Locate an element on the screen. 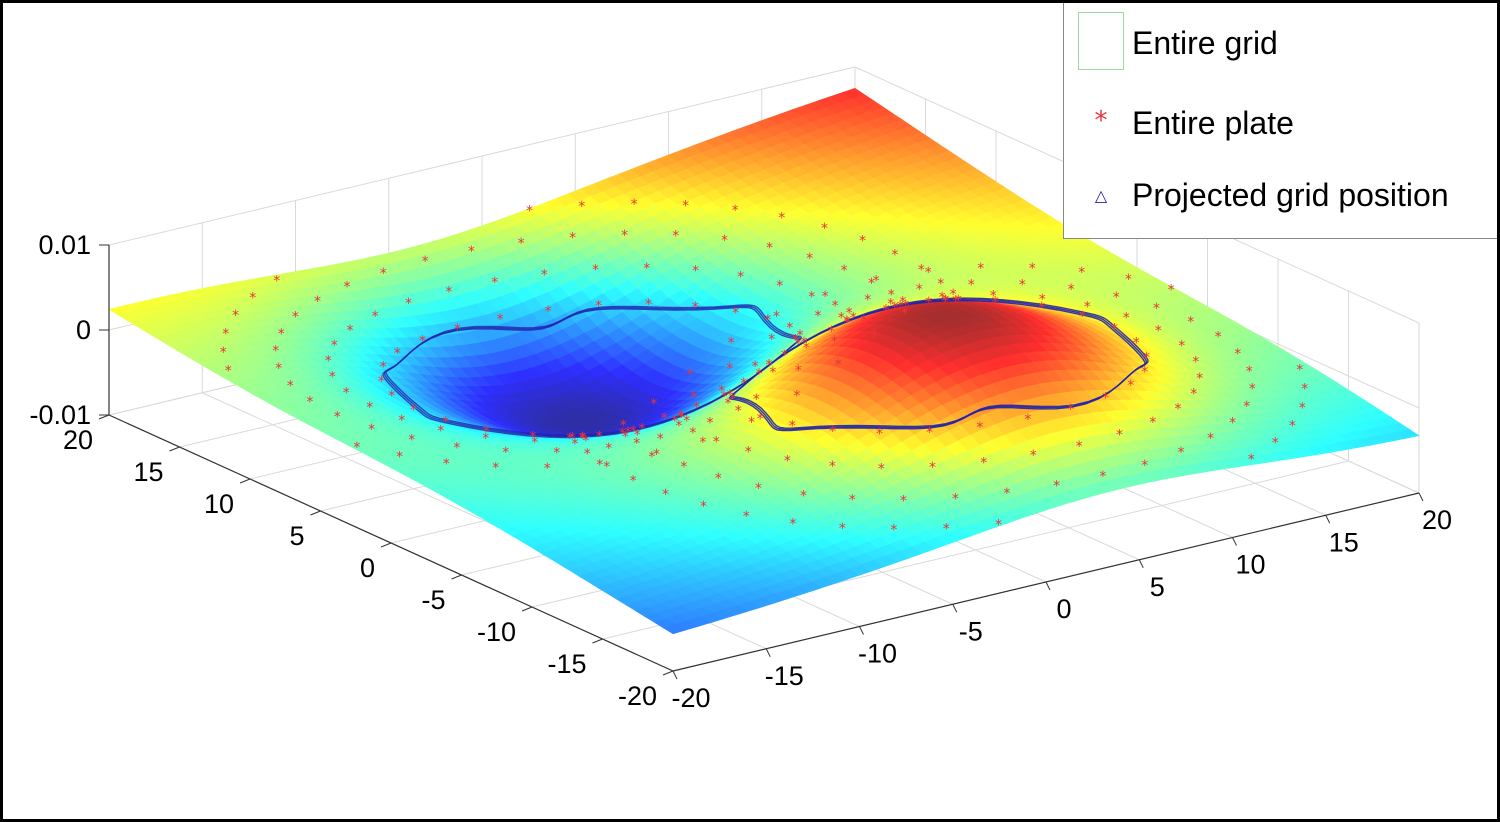 The width and height of the screenshot is (1500, 822). y-tick-label: 10 is located at coordinates (219, 504).